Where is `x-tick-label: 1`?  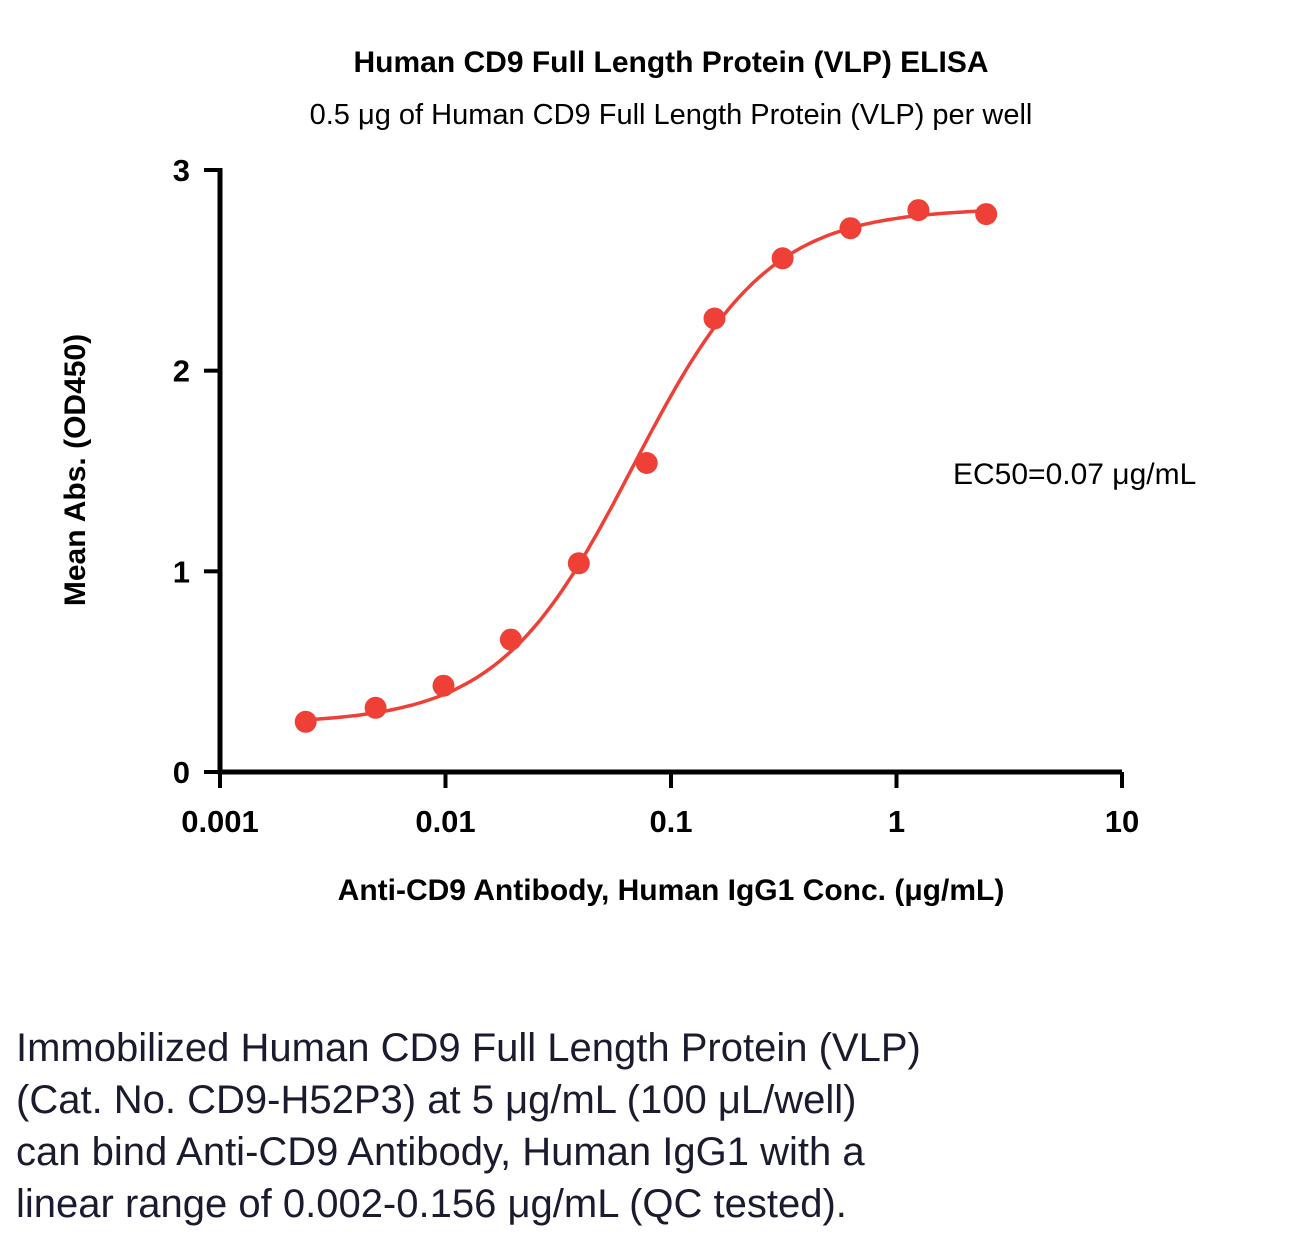 x-tick-label: 1 is located at coordinates (896, 821).